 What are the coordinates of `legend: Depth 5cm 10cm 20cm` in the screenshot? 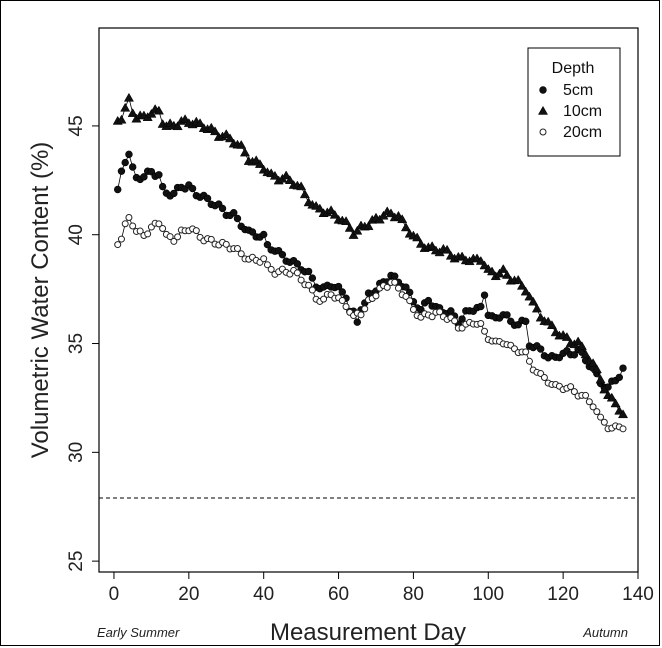 It's located at (574, 102).